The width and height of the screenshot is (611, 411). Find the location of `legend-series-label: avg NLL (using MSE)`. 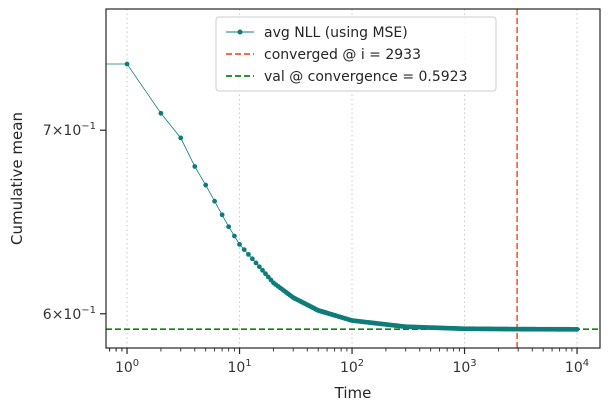

legend-series-label: avg NLL (using MSE) is located at coordinates (336, 33).